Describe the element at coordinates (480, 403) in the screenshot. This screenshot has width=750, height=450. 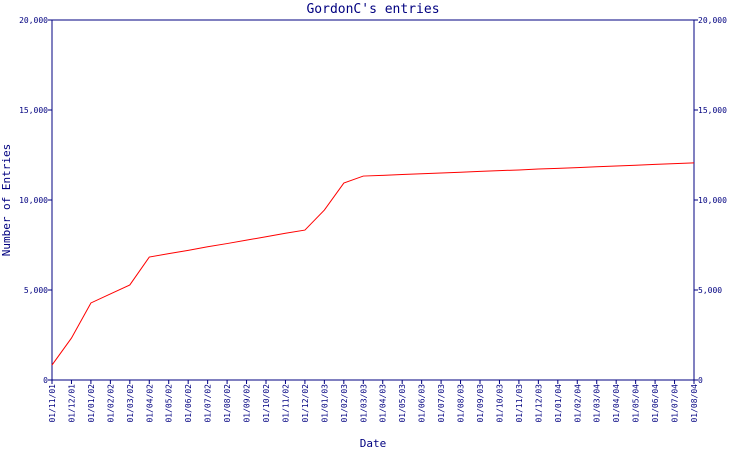
I see `x-tick-label: 01/09/03` at that location.